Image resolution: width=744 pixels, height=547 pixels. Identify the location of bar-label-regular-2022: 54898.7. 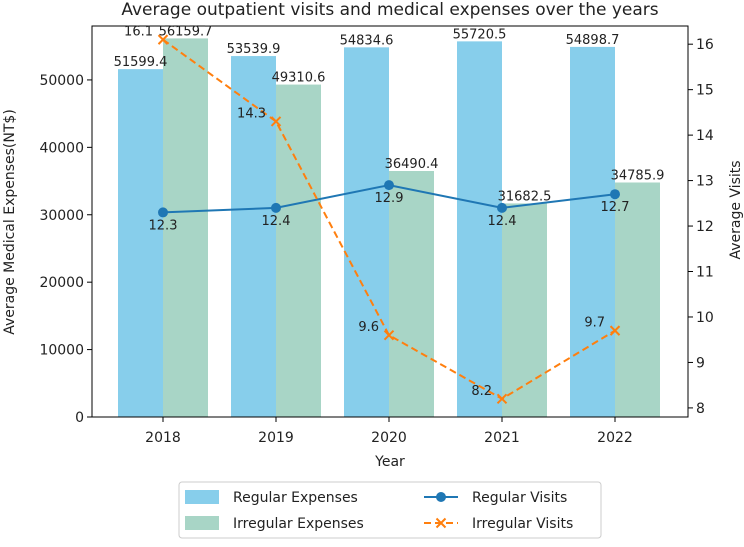
(593, 40).